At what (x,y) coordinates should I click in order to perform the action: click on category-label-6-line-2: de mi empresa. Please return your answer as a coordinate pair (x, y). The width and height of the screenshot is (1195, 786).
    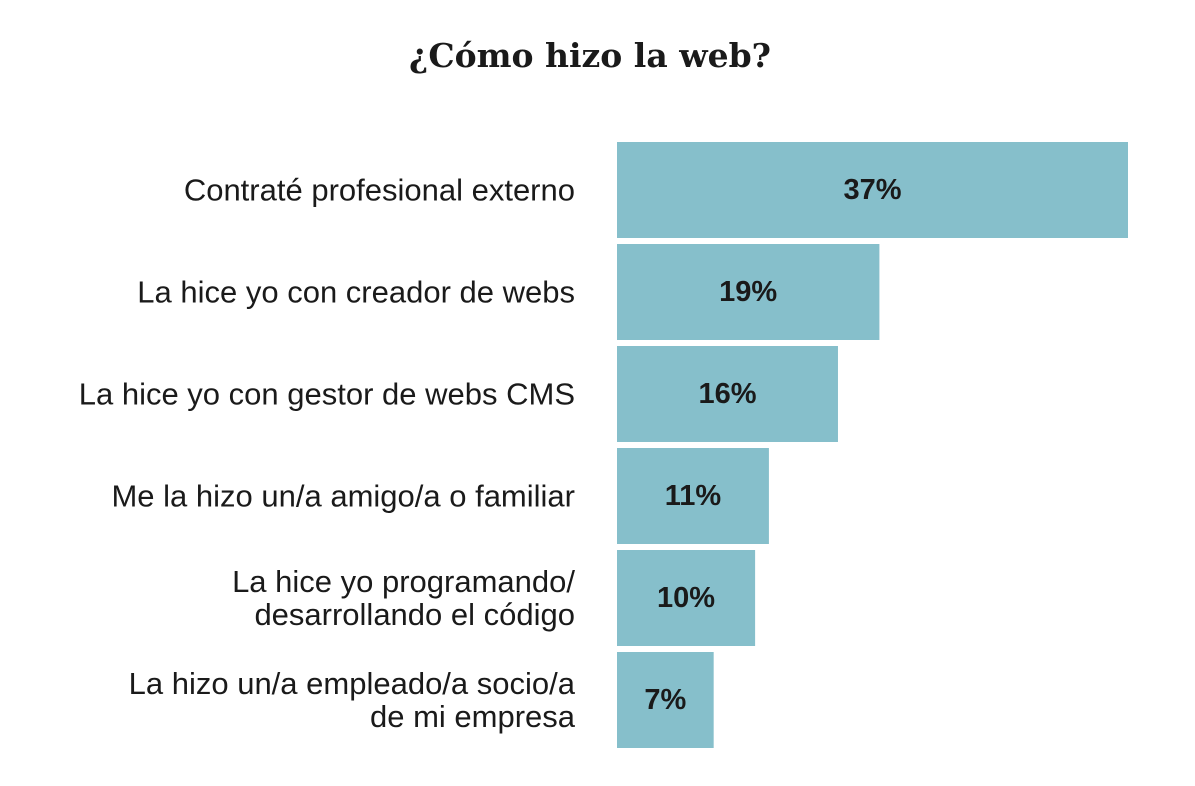
    Looking at the image, I should click on (473, 716).